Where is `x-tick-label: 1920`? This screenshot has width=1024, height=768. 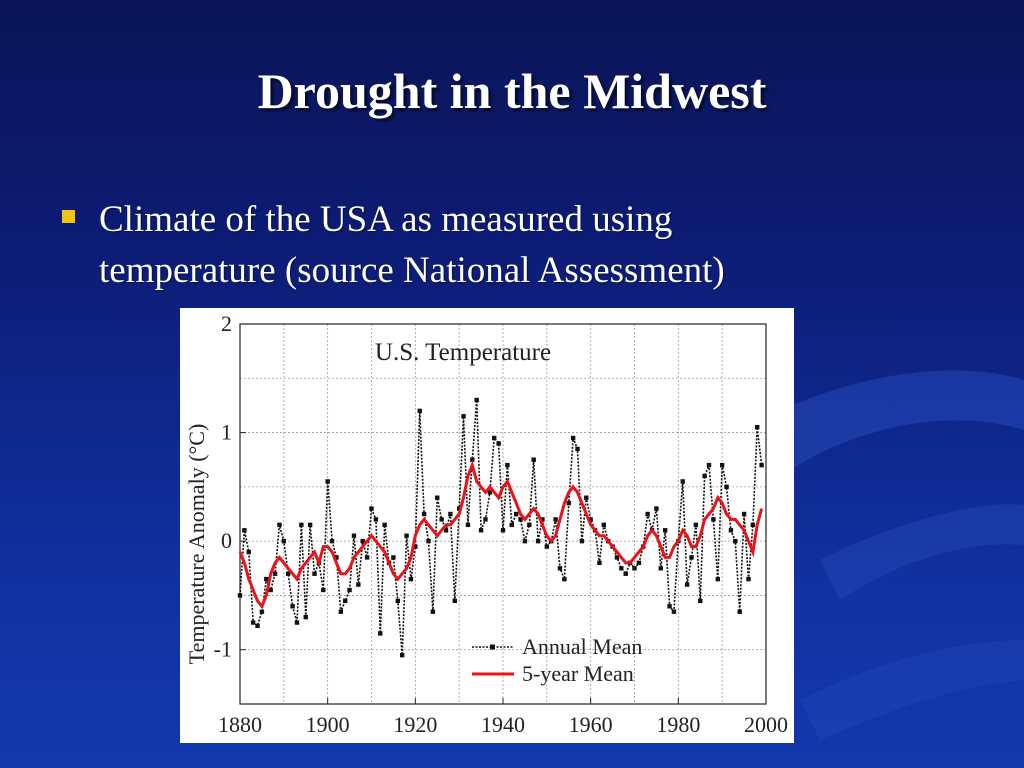 x-tick-label: 1920 is located at coordinates (415, 724).